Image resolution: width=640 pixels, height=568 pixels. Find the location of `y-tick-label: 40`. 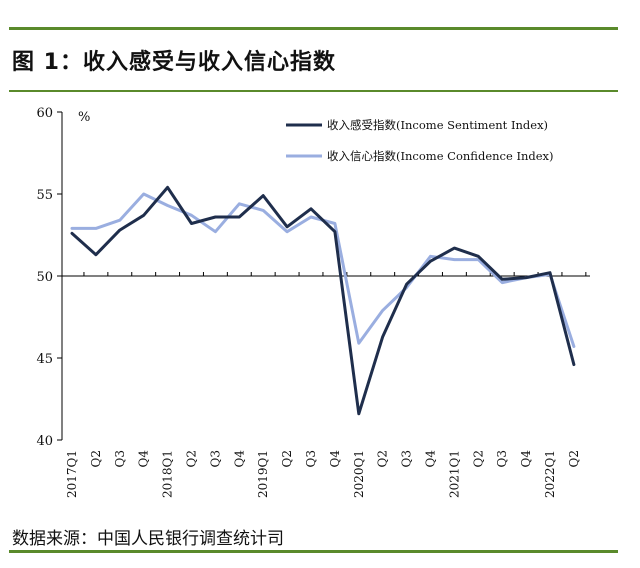

y-tick-label: 40 is located at coordinates (44, 441).